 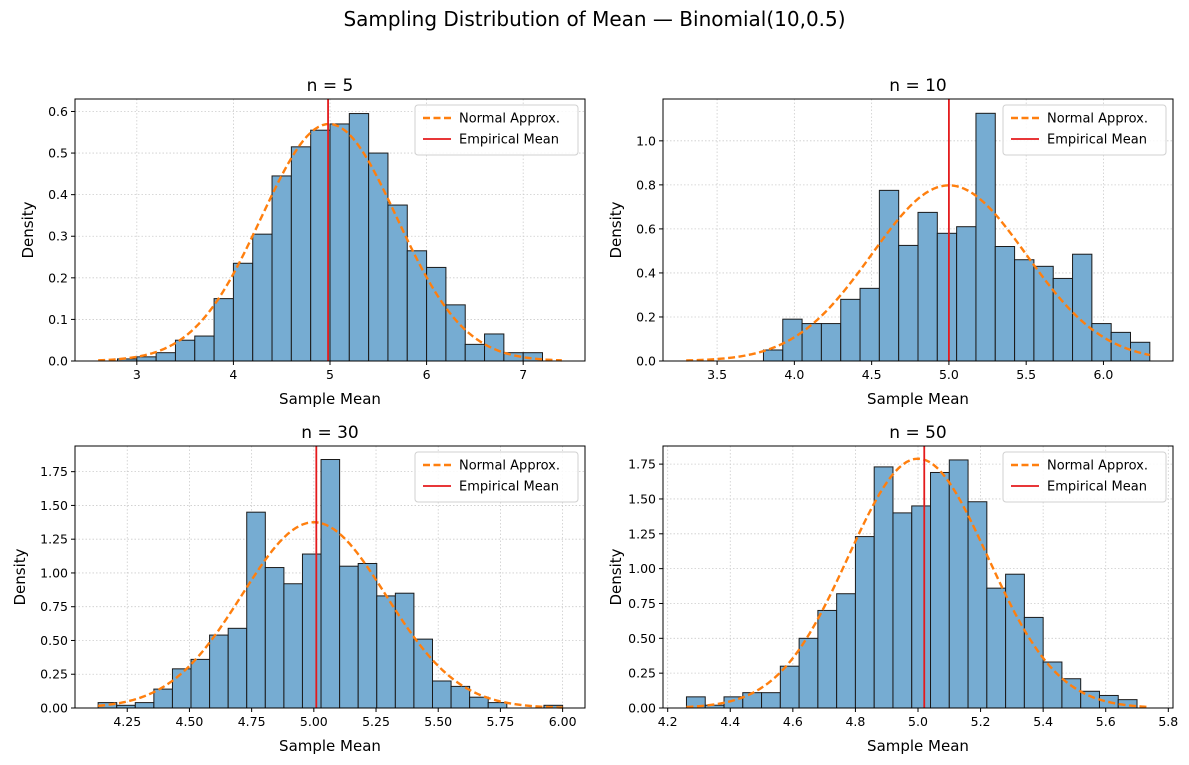 I want to click on y-tick-label: 1.75, so click(x=54, y=471).